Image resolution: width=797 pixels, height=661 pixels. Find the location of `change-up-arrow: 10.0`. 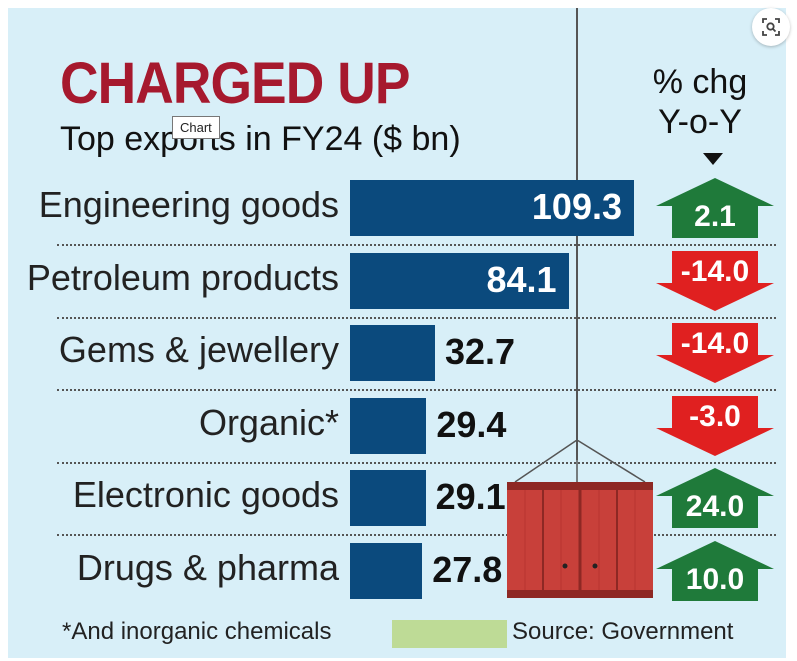

change-up-arrow: 10.0 is located at coordinates (715, 571).